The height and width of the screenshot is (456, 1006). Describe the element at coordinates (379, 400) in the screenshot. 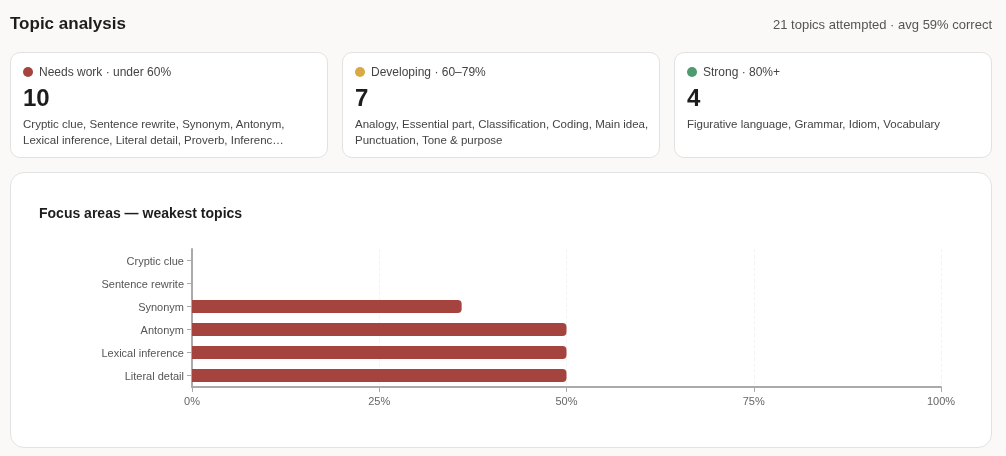

I see `x-tick-label: 25%` at that location.